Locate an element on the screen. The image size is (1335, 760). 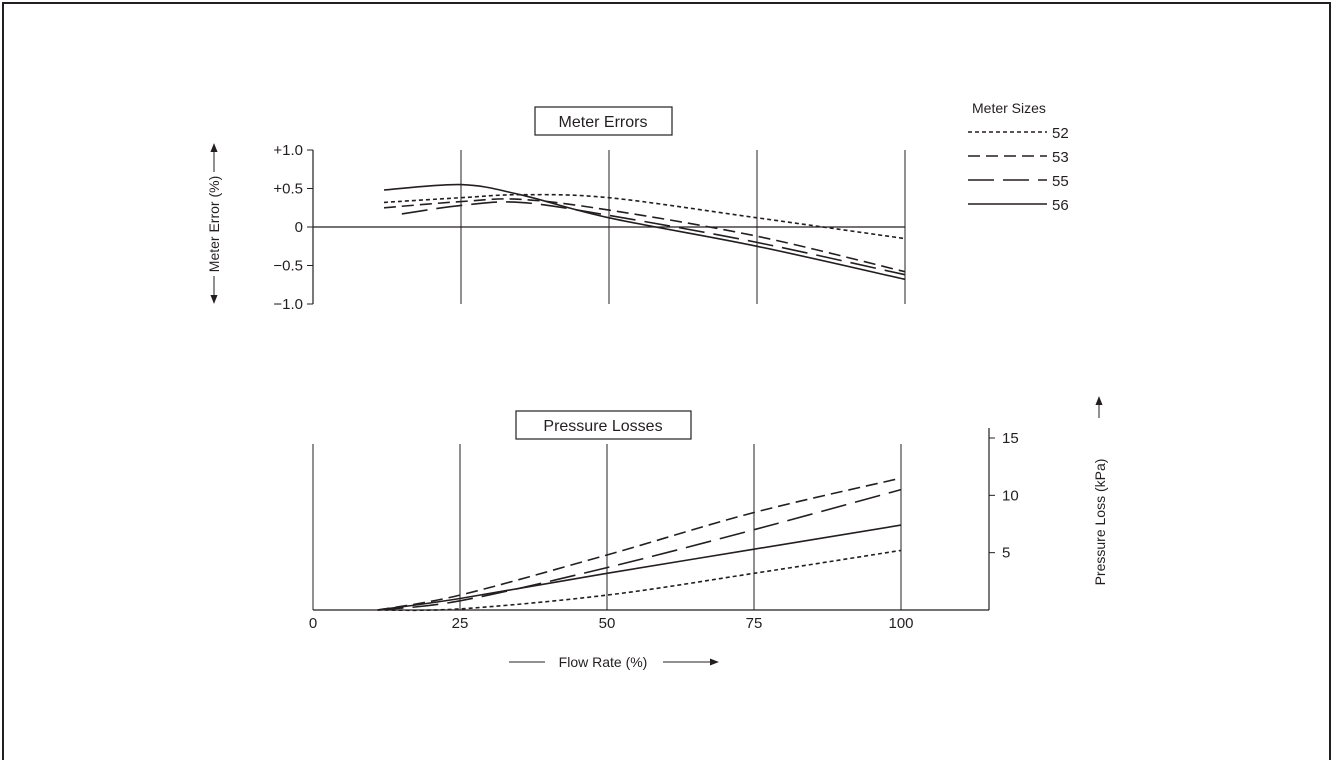
pressure-losses-series is located at coordinates (639, 544).